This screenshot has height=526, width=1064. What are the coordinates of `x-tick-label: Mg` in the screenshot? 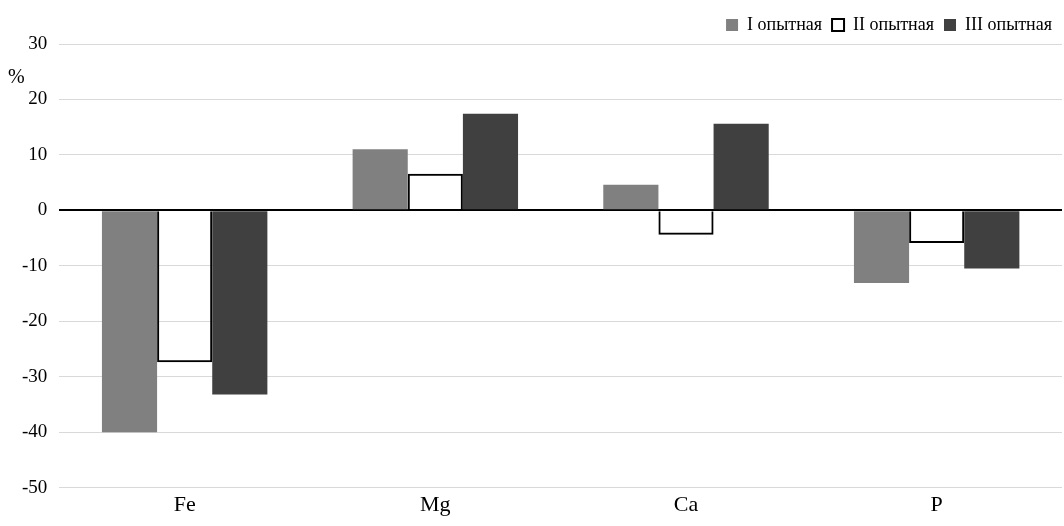 It's located at (435, 503).